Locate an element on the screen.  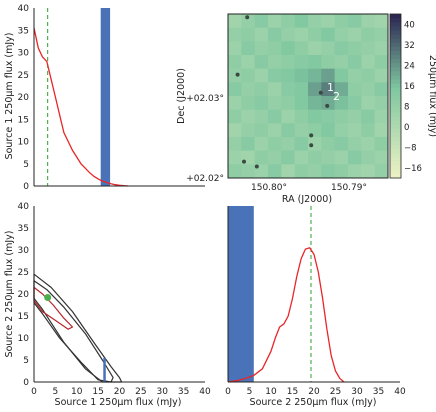
br-xtick-label: 40 is located at coordinates (400, 392).